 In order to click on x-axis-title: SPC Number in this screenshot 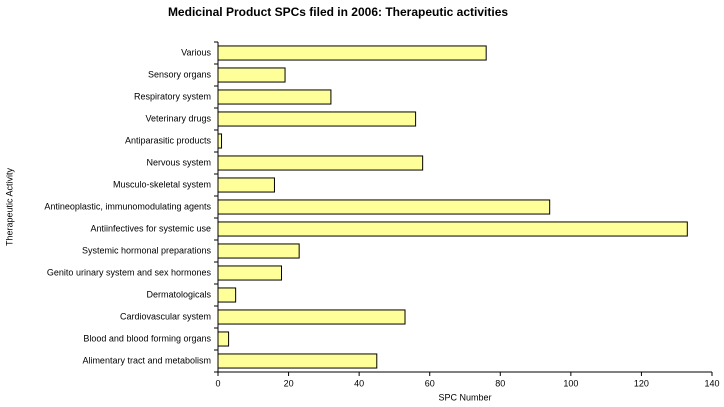, I will do `click(464, 397)`.